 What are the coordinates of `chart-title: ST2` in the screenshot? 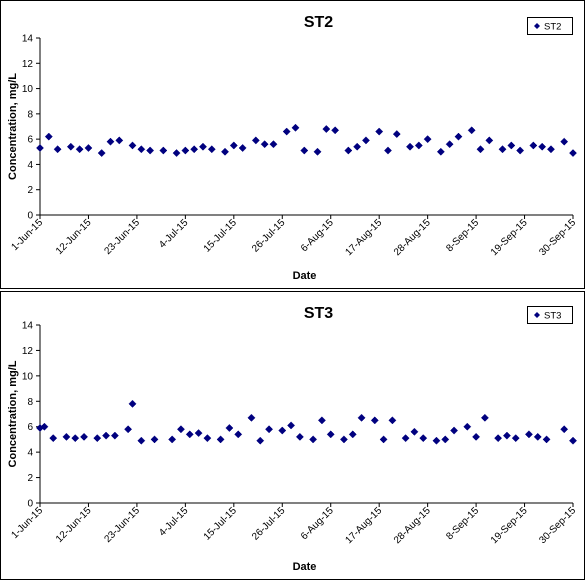 It's located at (318, 22).